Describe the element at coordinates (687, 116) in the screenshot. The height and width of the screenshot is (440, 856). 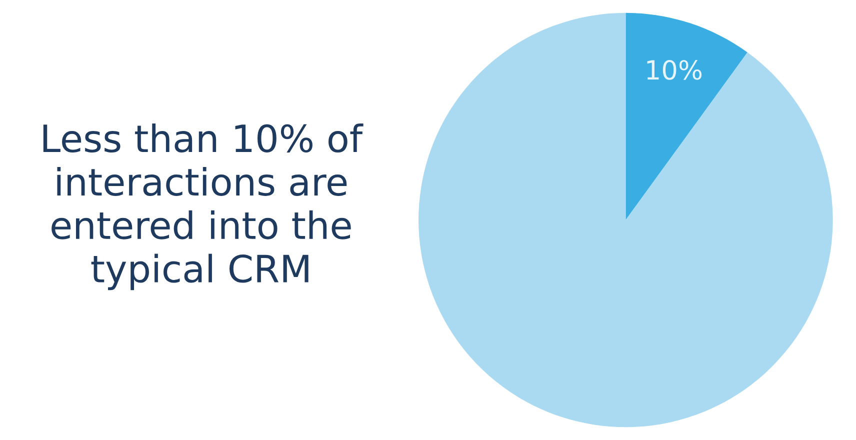
I see `pie-slice` at that location.